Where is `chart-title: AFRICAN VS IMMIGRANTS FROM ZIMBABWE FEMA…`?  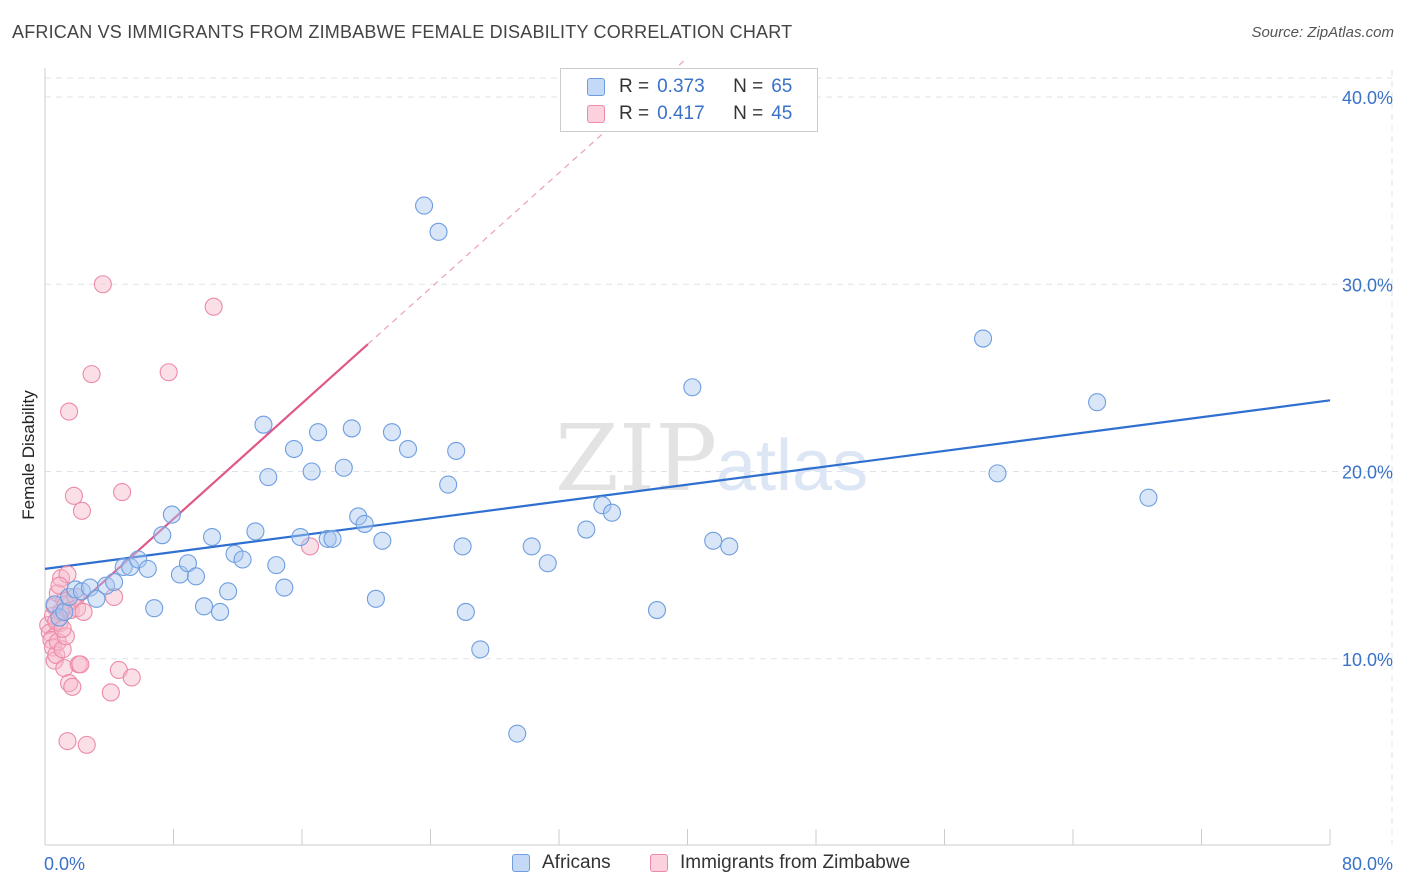
chart-title: AFRICAN VS IMMIGRANTS FROM ZIMBABWE FEMA… is located at coordinates (402, 32).